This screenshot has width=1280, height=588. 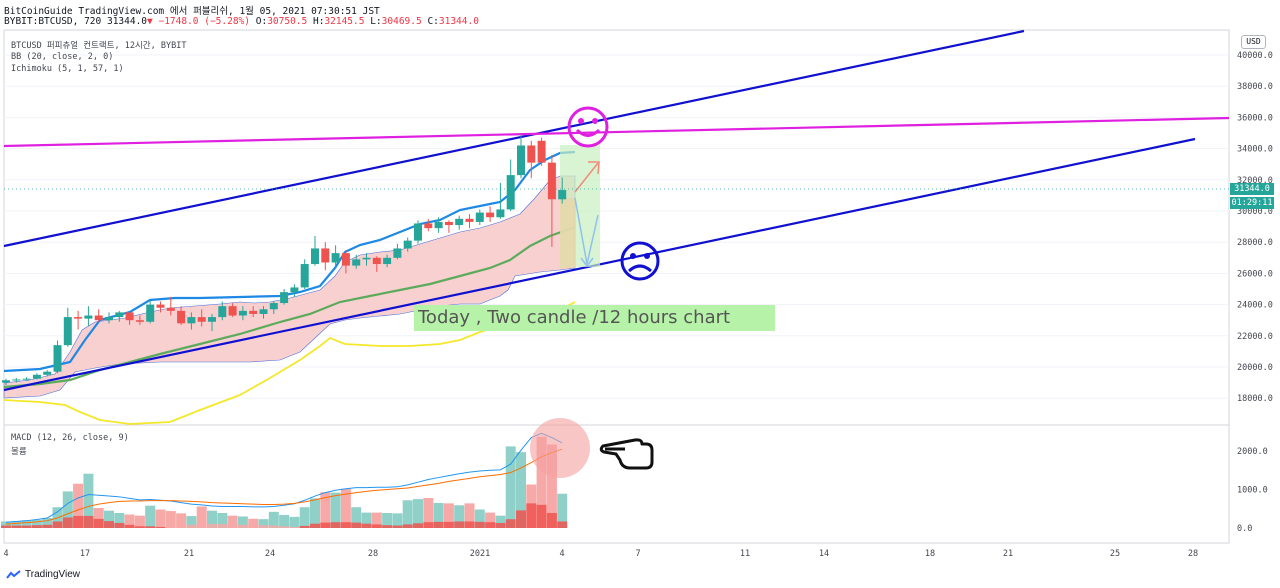 I want to click on open-value: 30750.5, so click(x=287, y=21).